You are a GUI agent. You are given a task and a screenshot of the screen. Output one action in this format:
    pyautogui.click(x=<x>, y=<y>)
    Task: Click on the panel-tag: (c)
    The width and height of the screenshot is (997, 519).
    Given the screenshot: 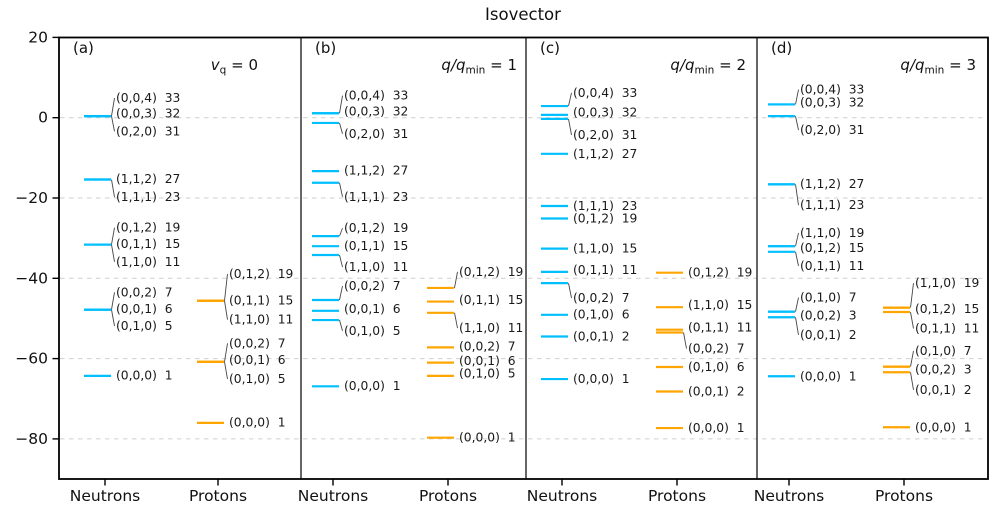 What is the action you would take?
    pyautogui.click(x=550, y=48)
    